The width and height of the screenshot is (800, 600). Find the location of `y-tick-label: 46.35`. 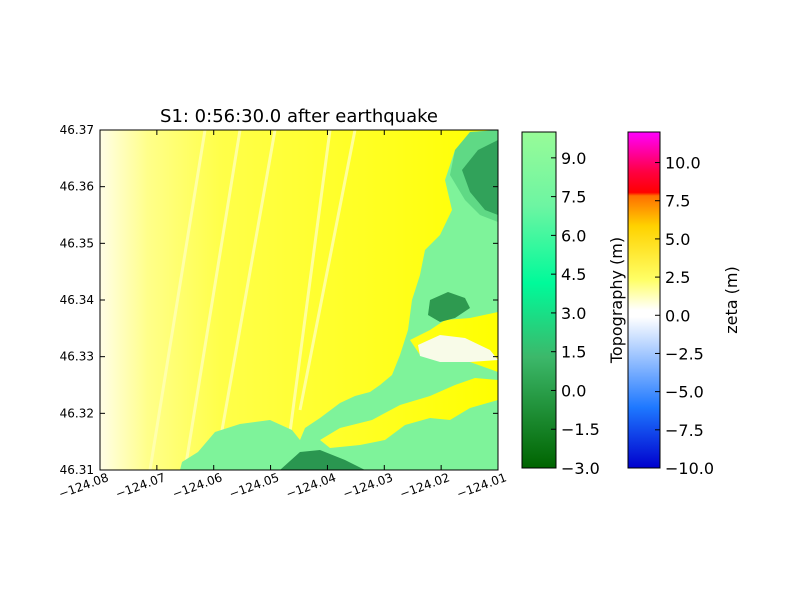

y-tick-label: 46.35 is located at coordinates (77, 243).